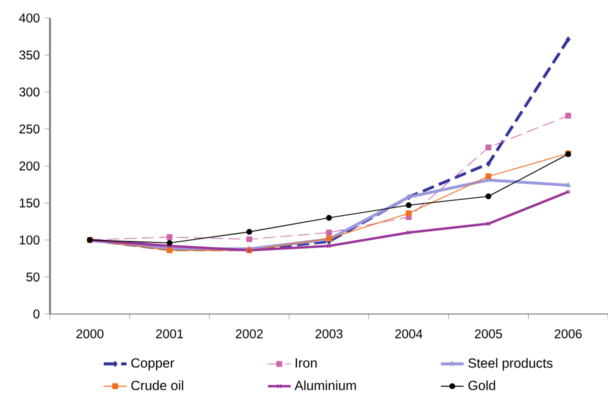  I want to click on legend-label: Gold, so click(482, 385).